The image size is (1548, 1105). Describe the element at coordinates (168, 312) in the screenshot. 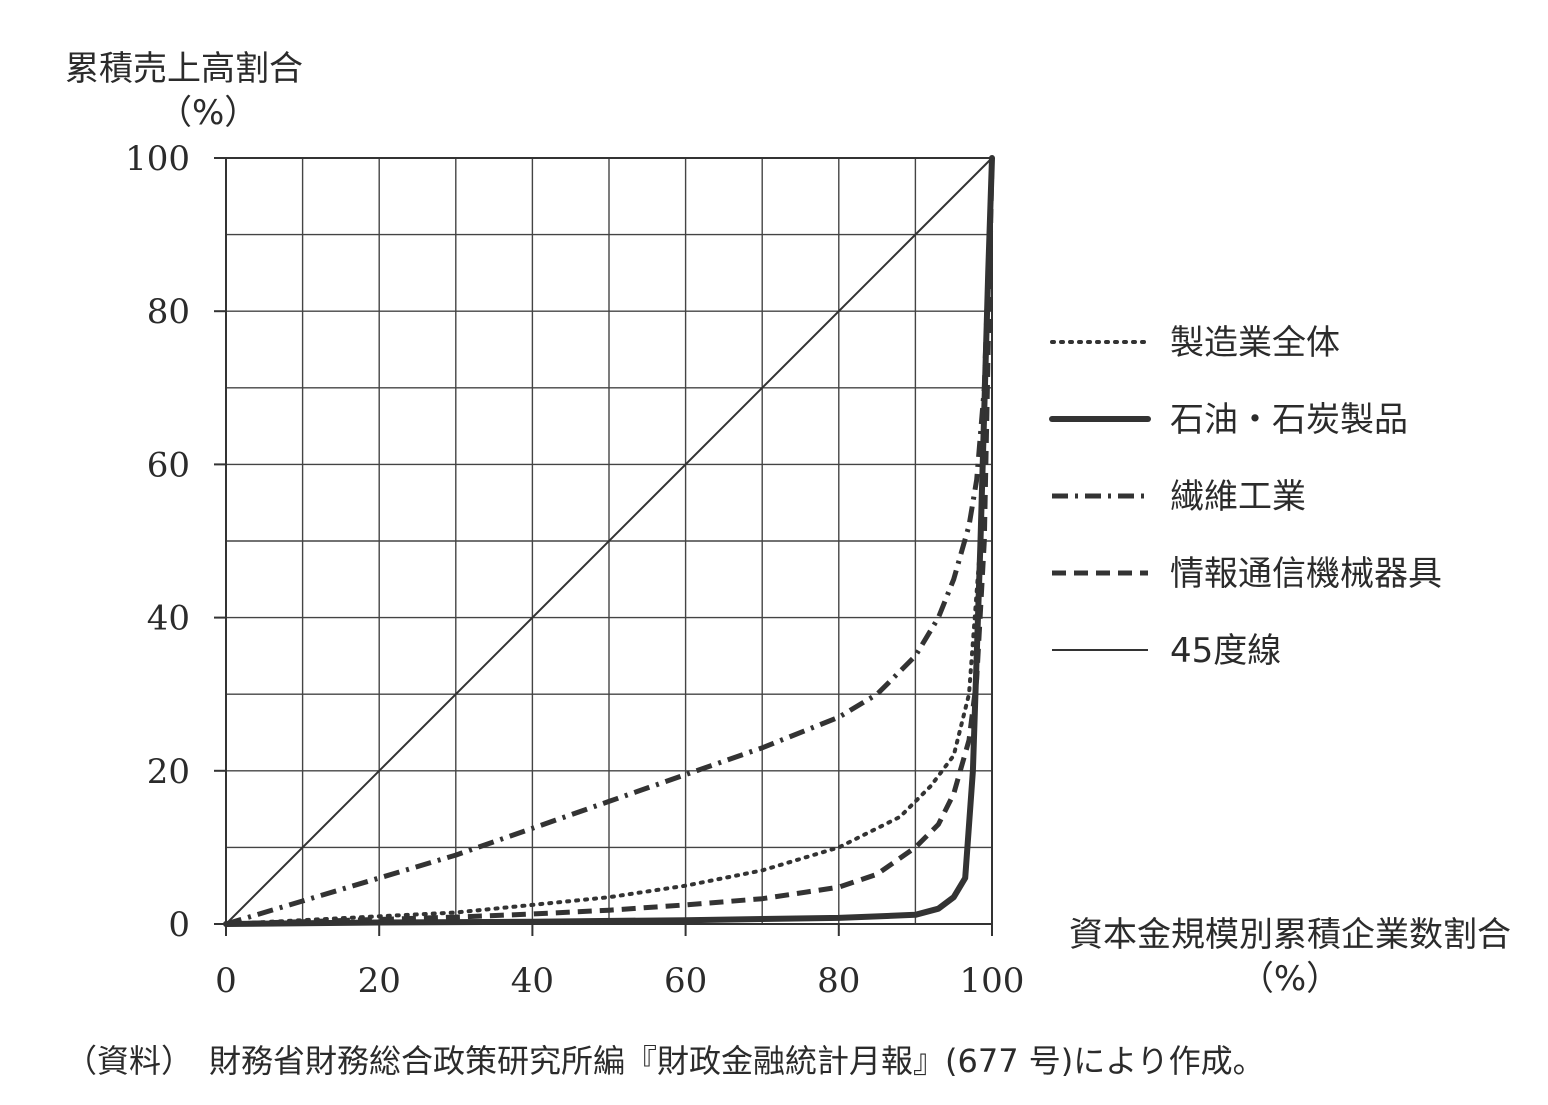

I see `y-tick-label: 80` at that location.